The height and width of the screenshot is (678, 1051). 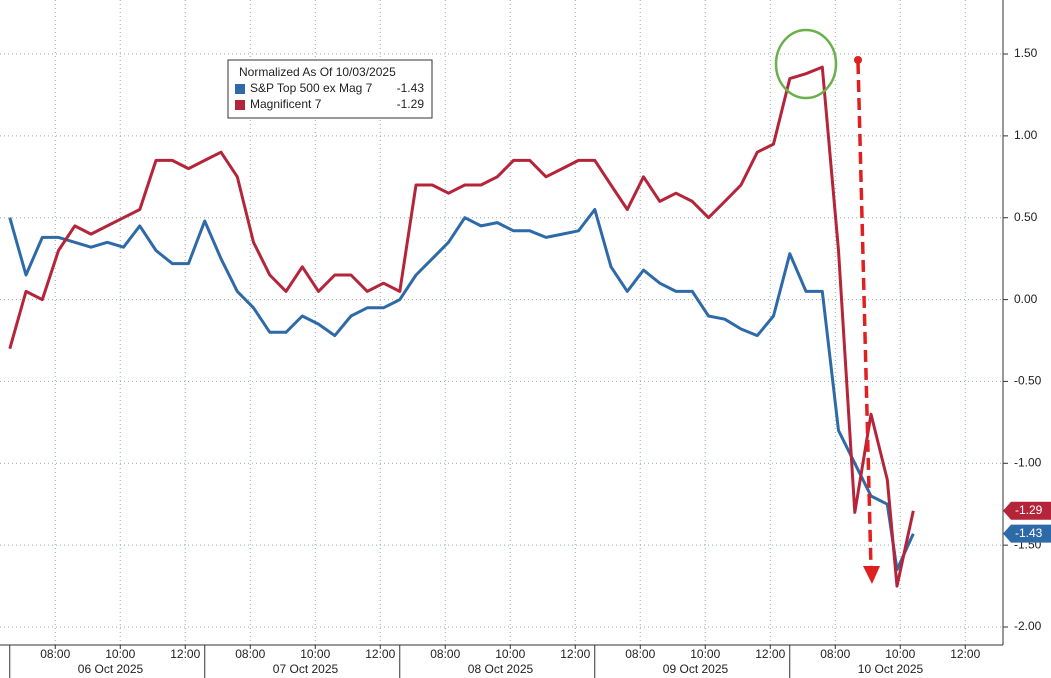 What do you see at coordinates (1028, 462) in the screenshot?
I see `y-tick-label: -1.00` at bounding box center [1028, 462].